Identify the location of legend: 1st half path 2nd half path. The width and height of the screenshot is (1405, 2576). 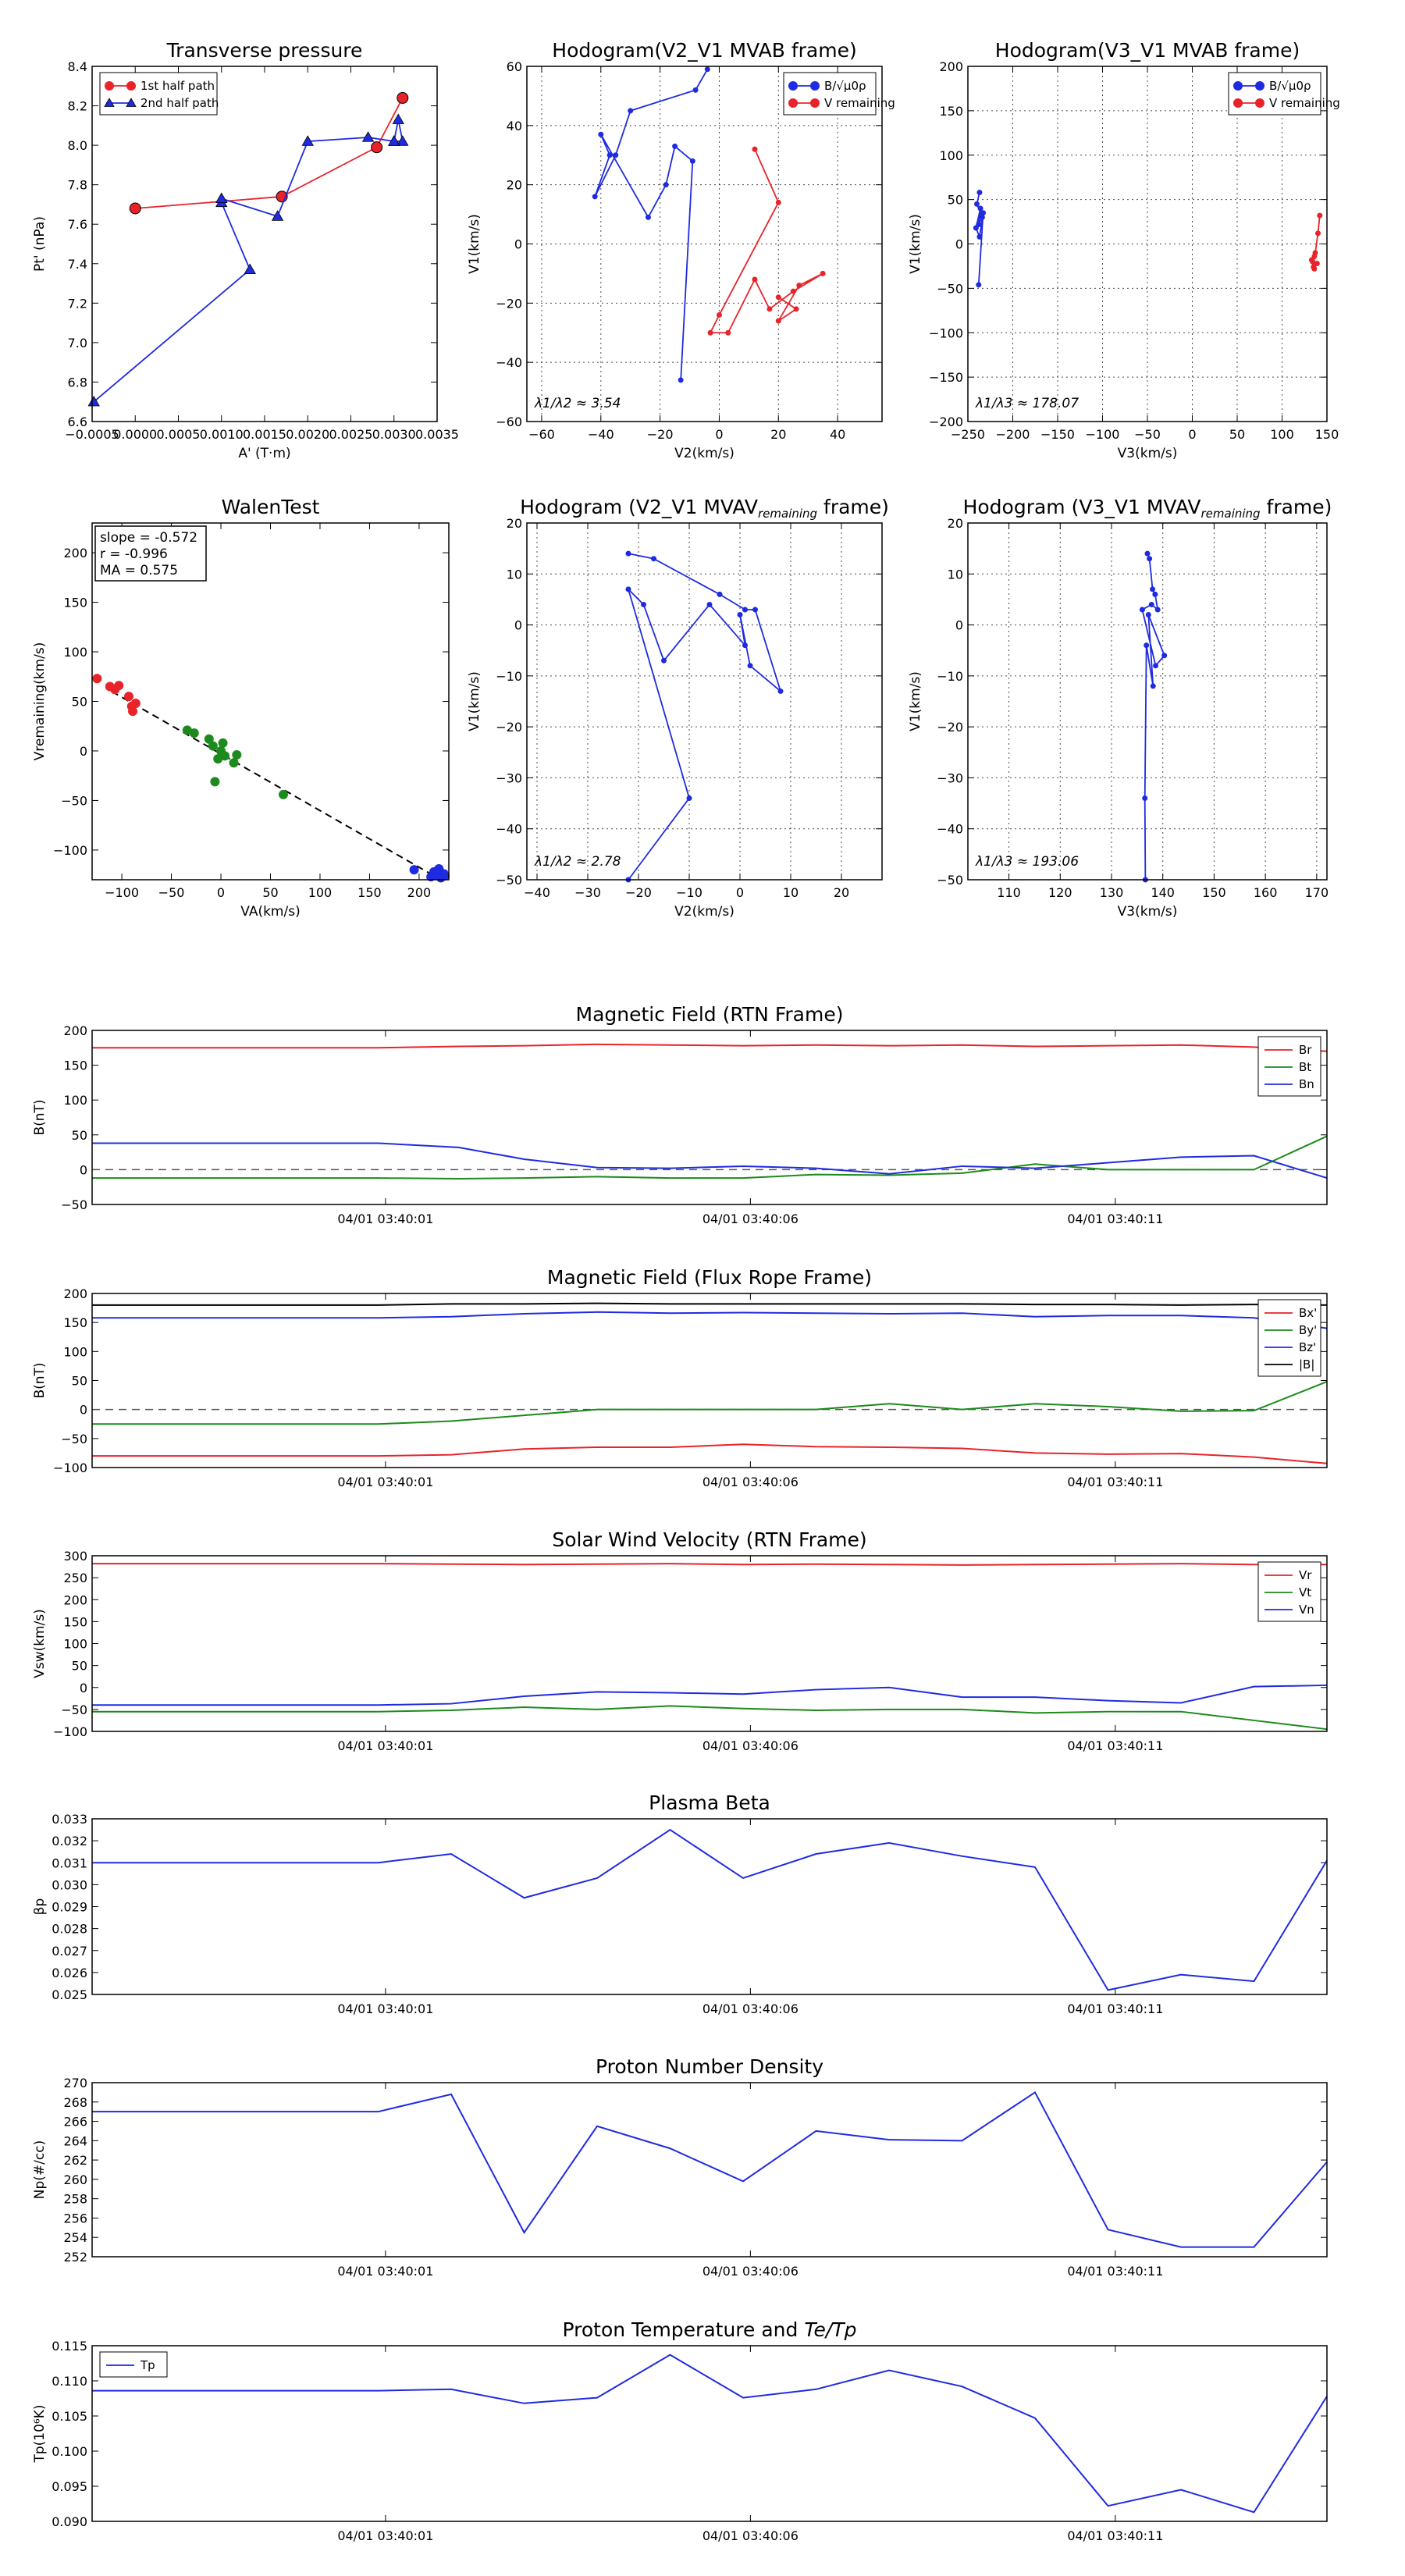
(159, 94).